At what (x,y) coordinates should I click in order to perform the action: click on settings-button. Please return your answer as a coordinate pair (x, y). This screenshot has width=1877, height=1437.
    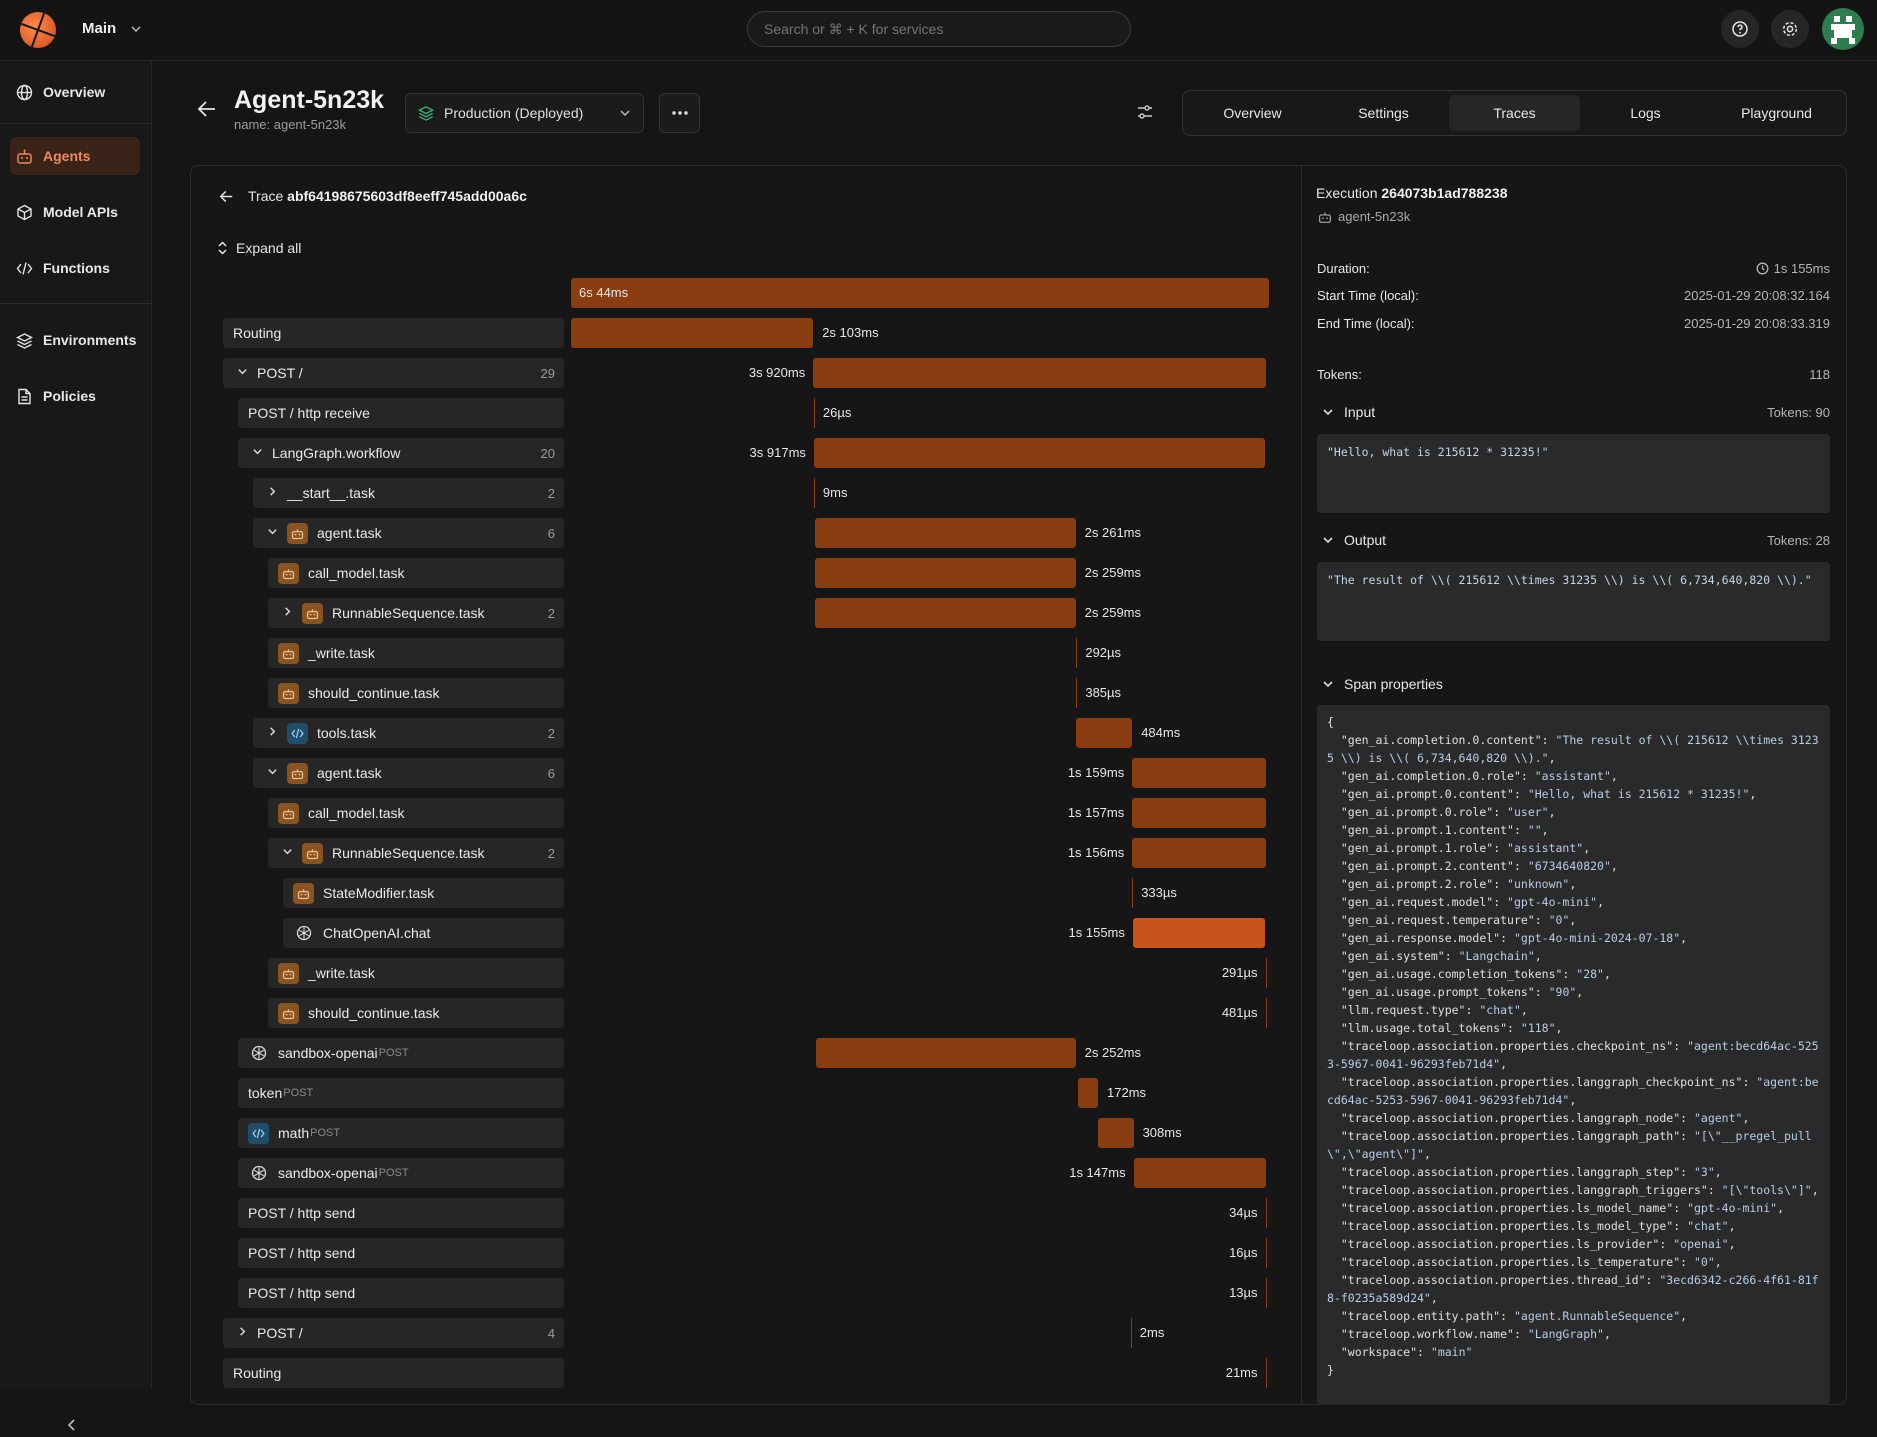
    Looking at the image, I should click on (1790, 29).